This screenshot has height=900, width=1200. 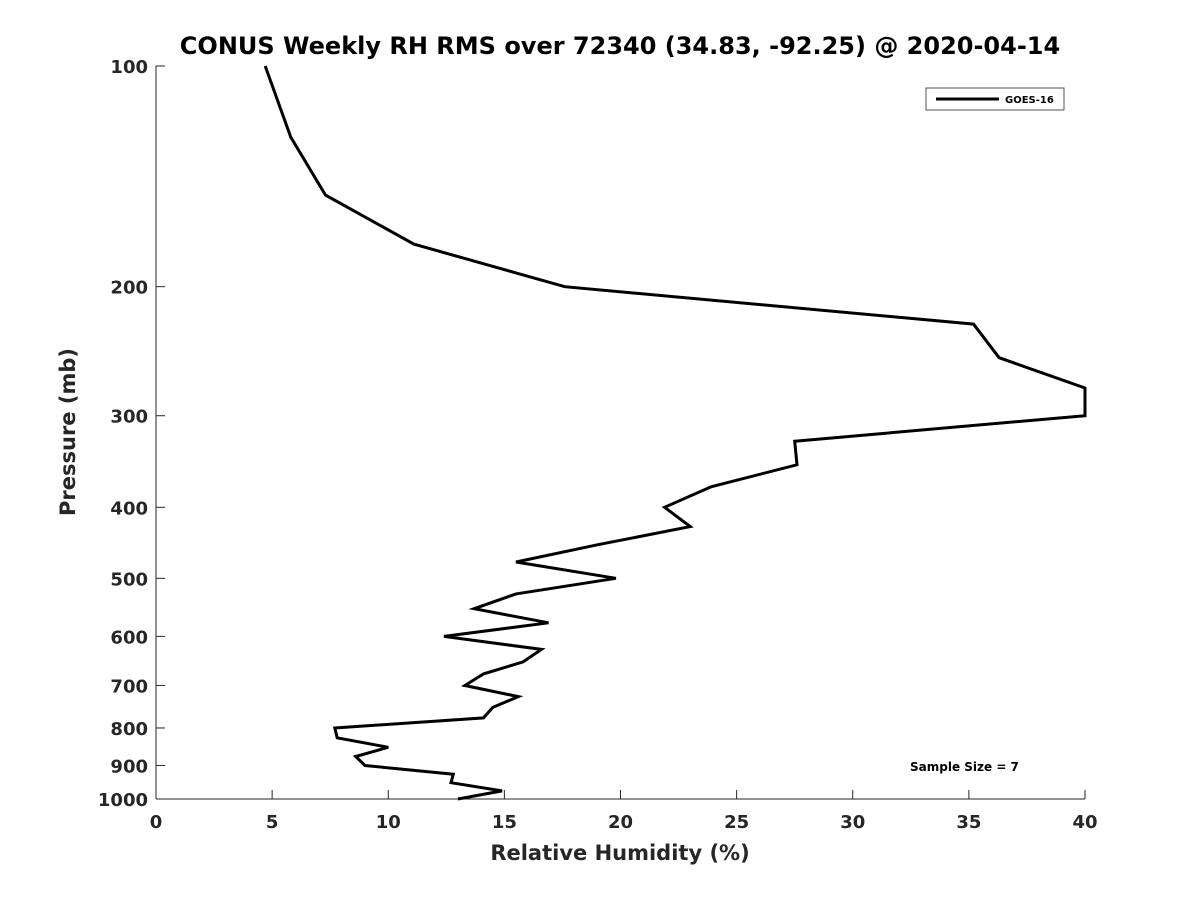 I want to click on y-tick-label: 200, so click(x=129, y=288).